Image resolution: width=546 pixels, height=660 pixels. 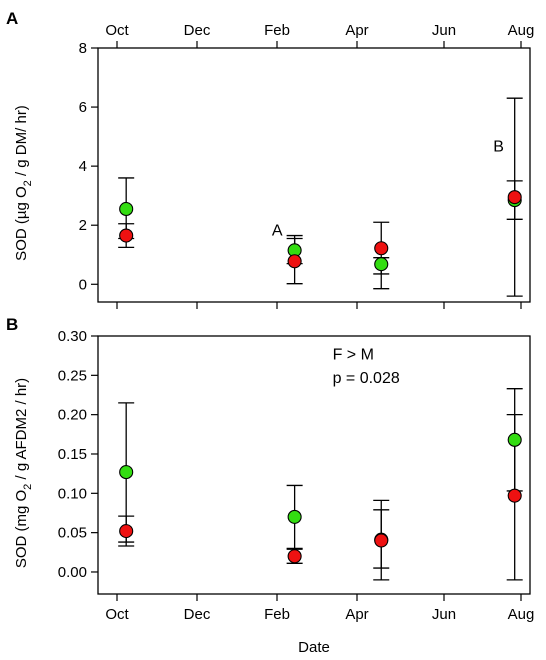 I want to click on y-tick-label: 0.05, so click(x=72, y=533).